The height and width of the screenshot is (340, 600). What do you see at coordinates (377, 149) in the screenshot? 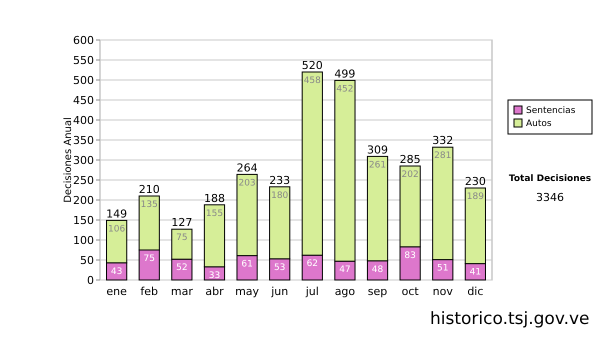
I see `total-label: 309` at bounding box center [377, 149].